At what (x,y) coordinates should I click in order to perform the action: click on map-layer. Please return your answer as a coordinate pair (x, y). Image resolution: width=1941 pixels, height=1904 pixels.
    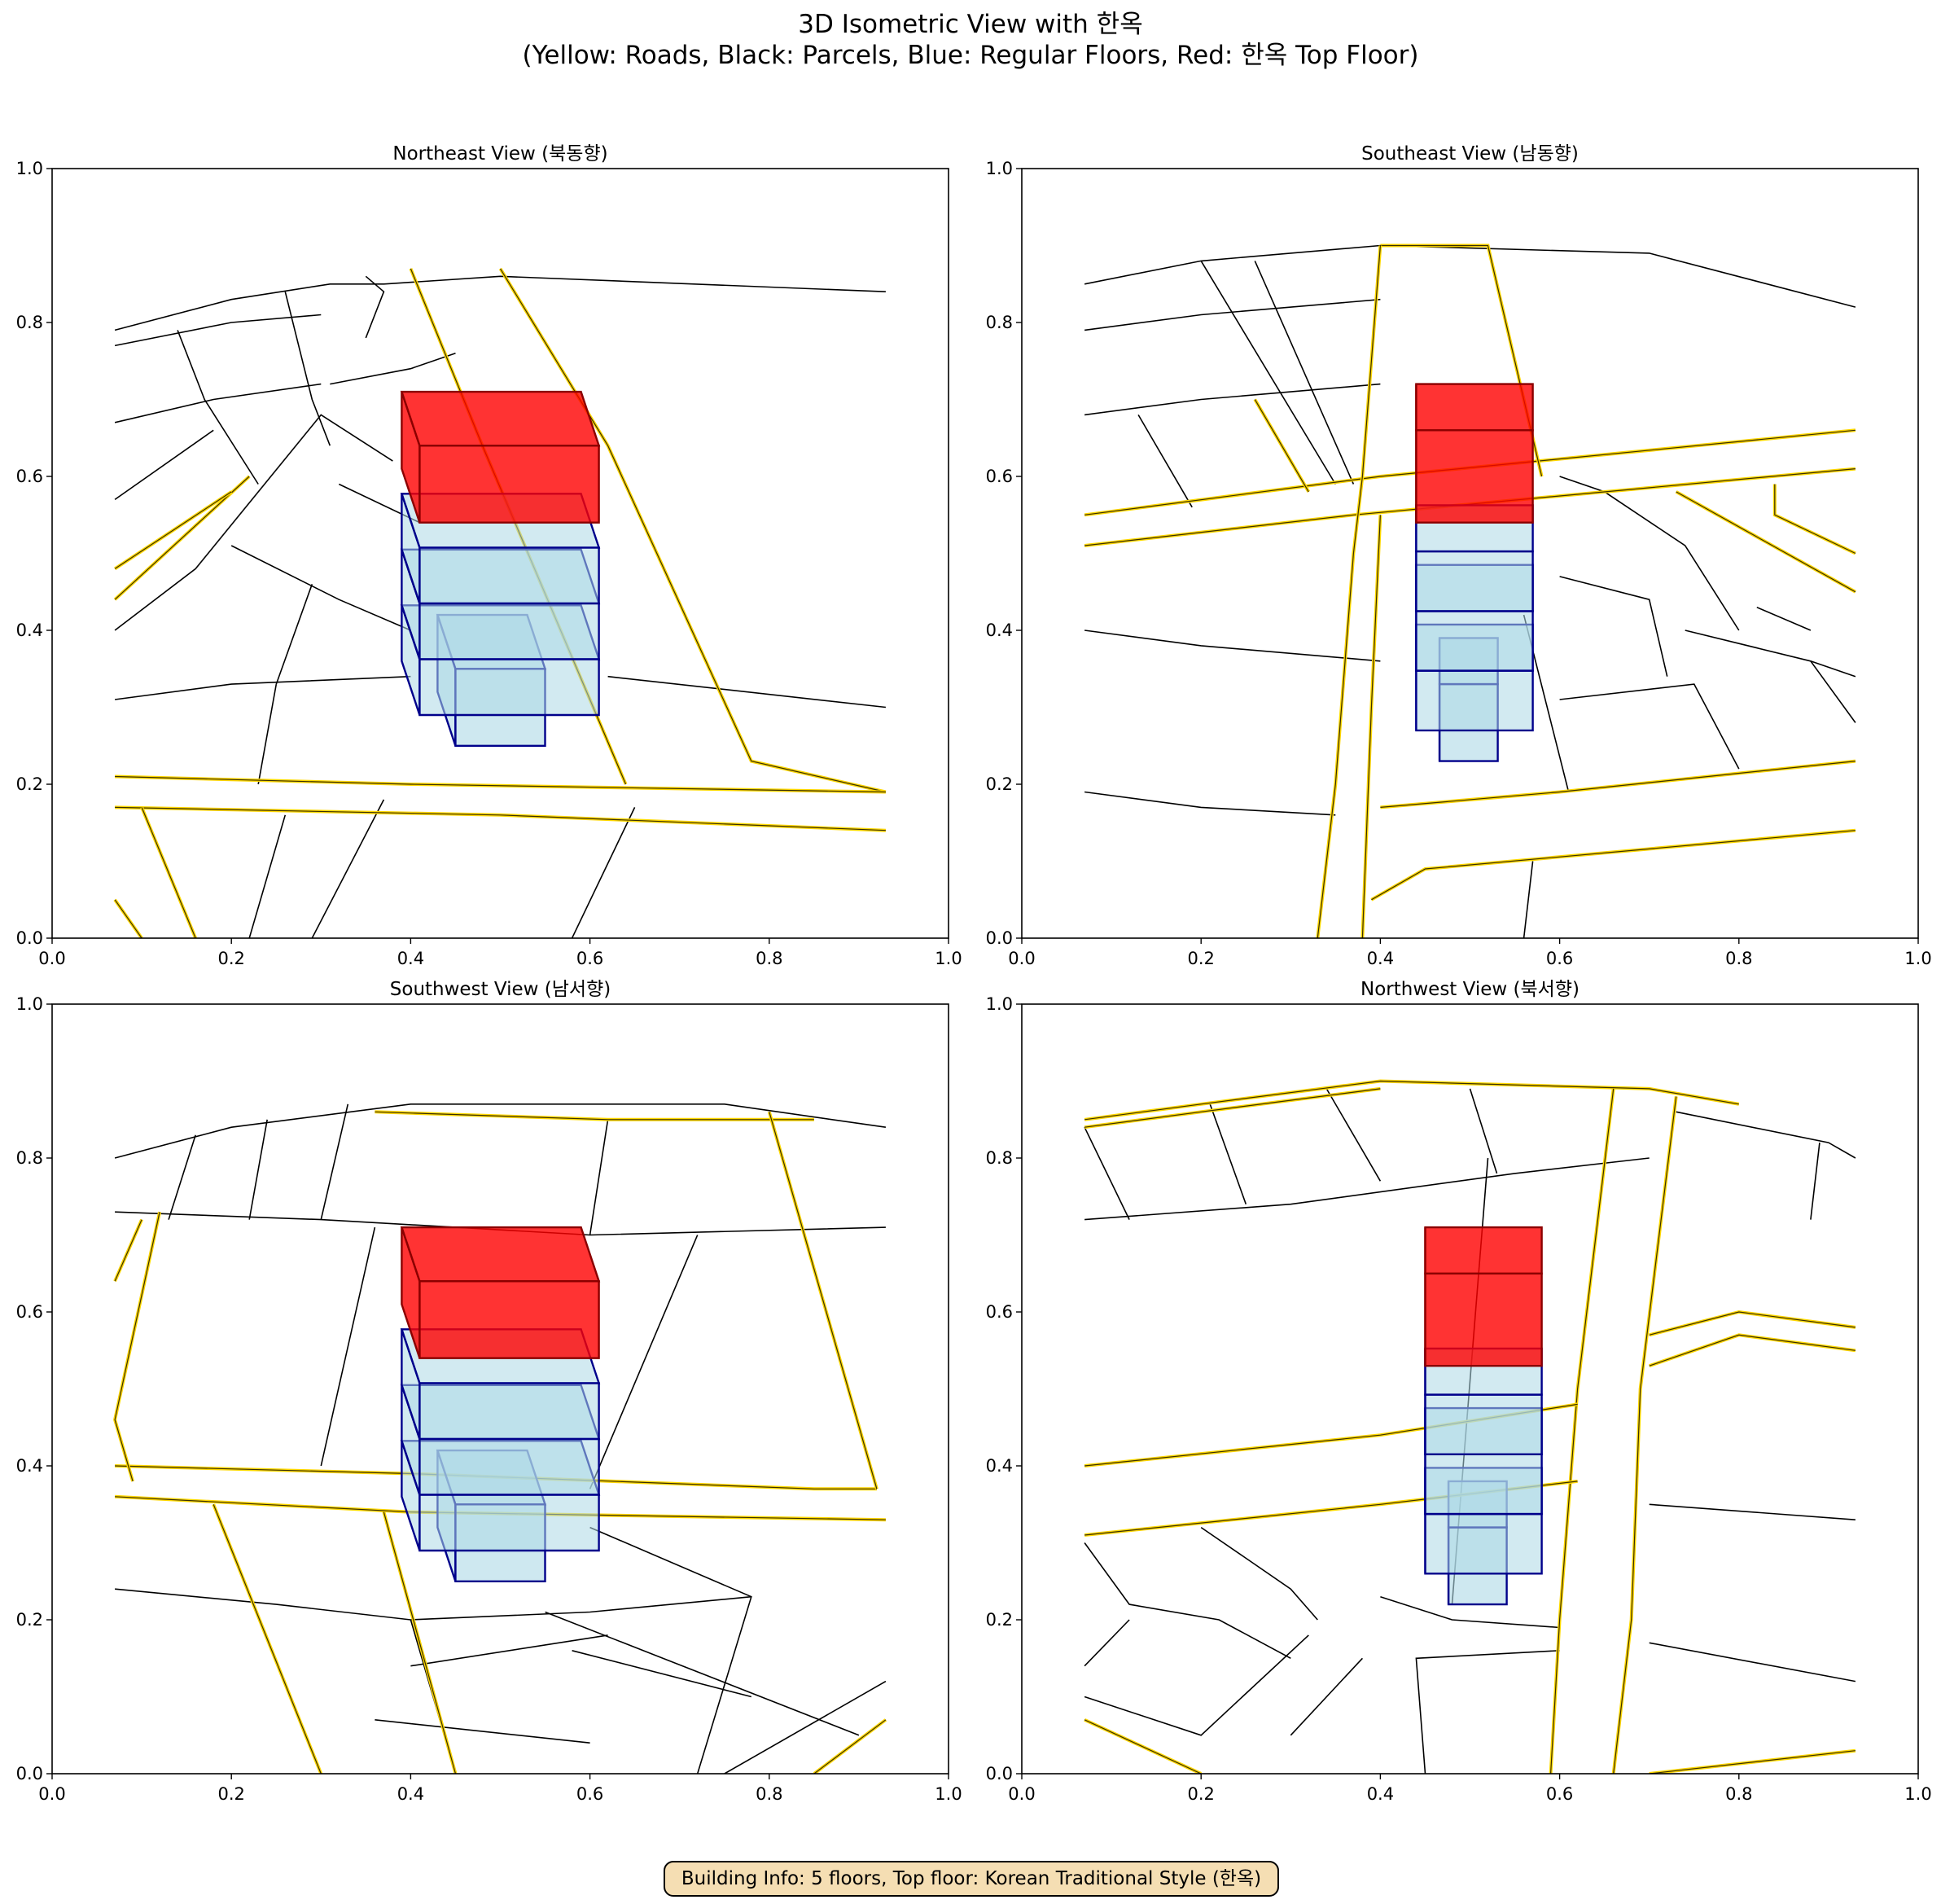
    Looking at the image, I should click on (500, 603).